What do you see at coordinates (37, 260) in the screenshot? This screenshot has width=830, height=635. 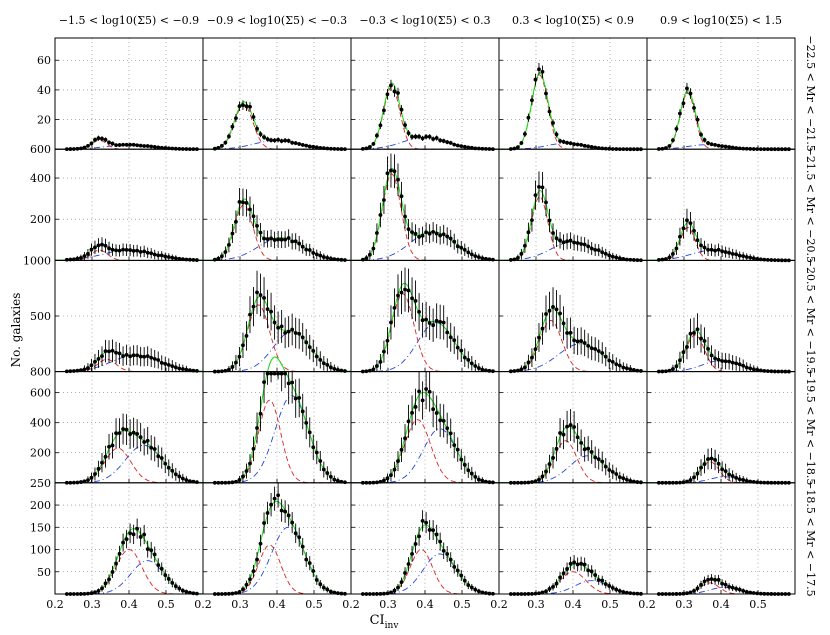 I see `y-tick-label: 1000` at bounding box center [37, 260].